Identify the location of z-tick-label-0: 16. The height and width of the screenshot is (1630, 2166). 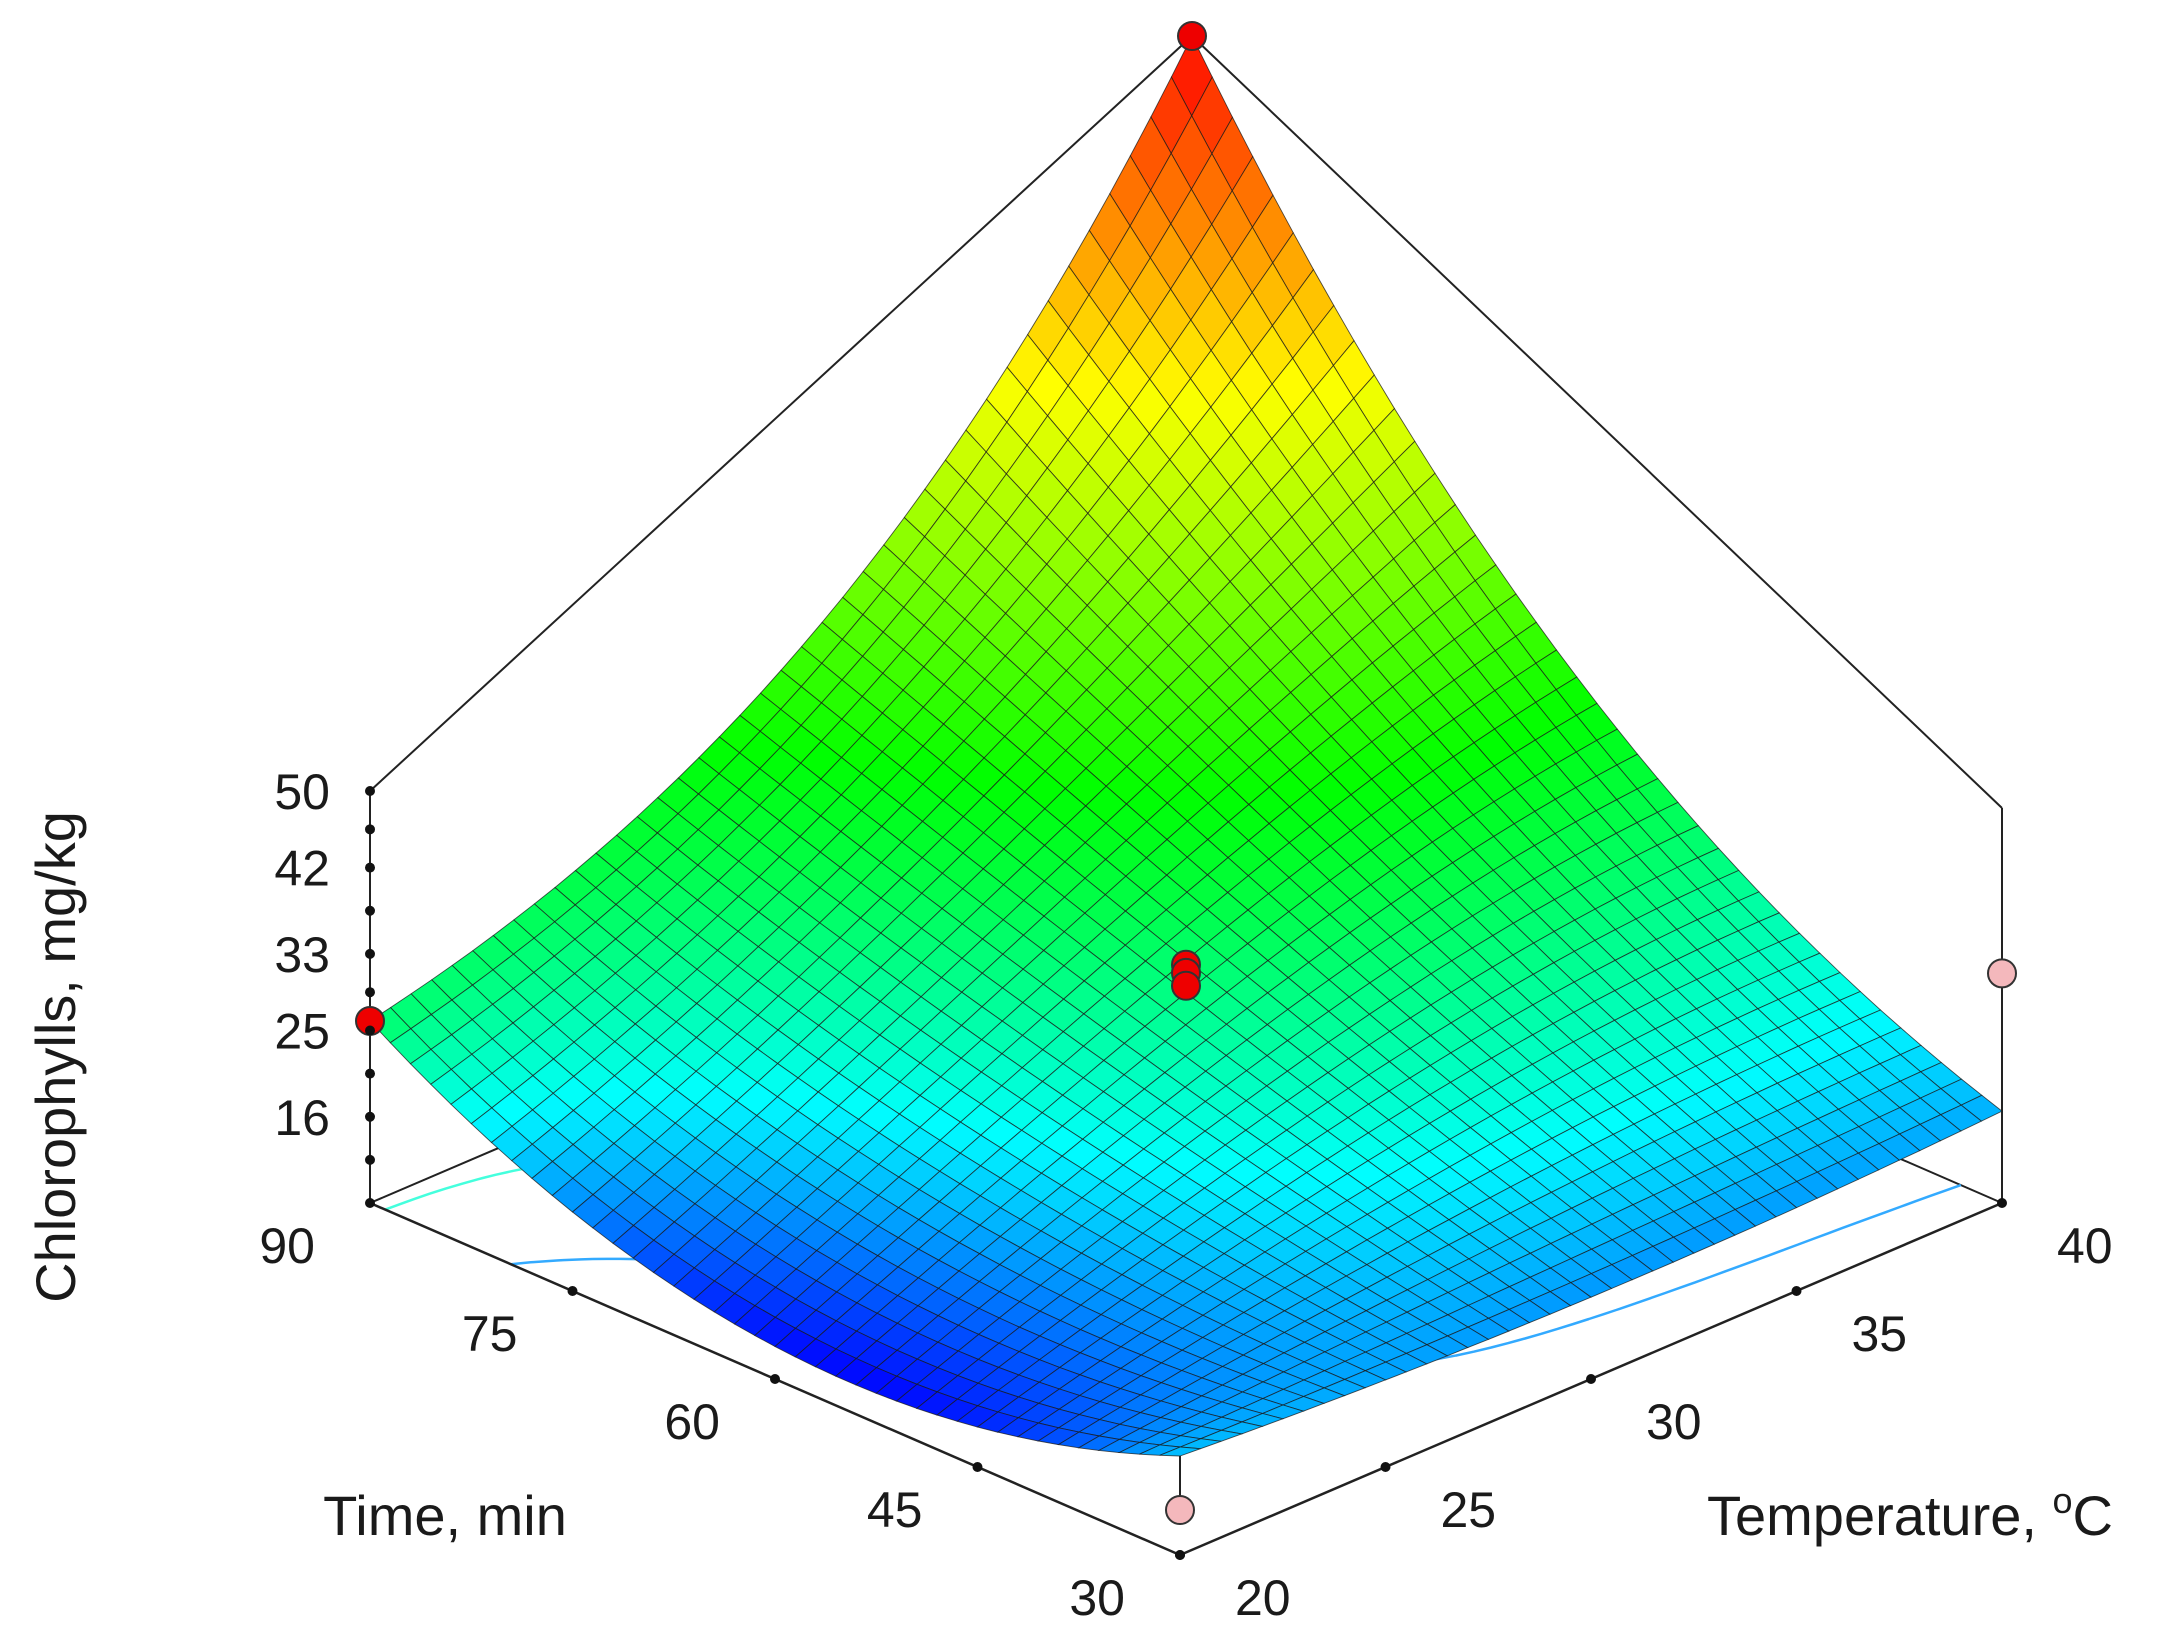
(302, 1118).